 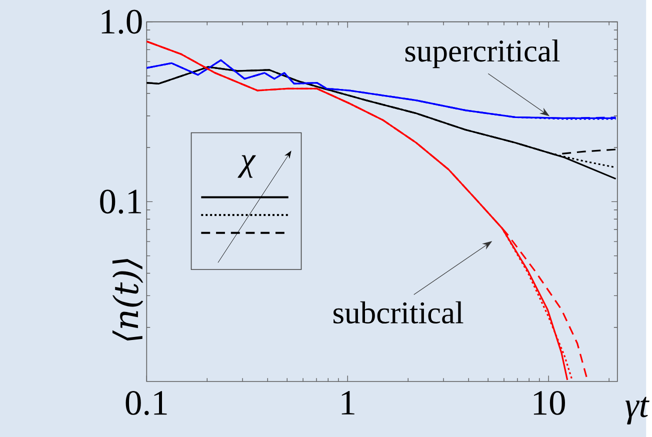 I want to click on annotation: supercritical, so click(x=482, y=54).